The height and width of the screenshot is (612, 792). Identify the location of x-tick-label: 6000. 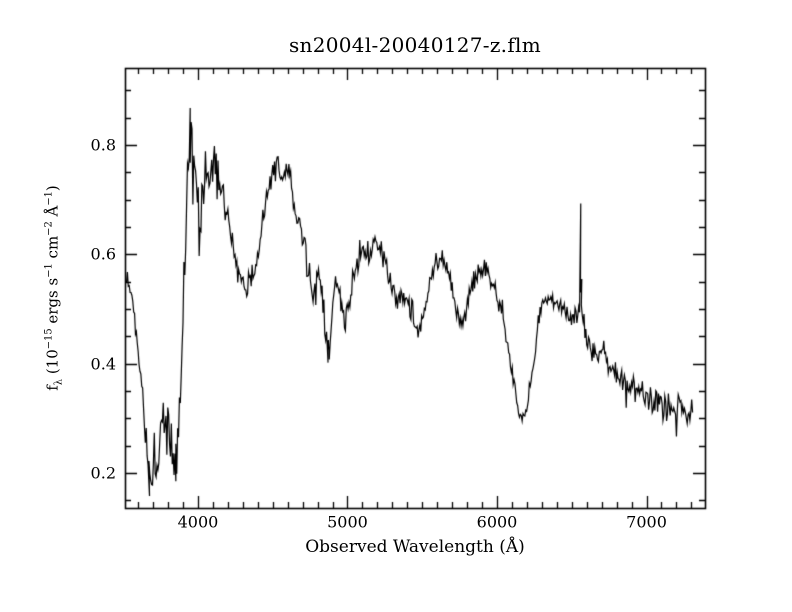
(497, 522).